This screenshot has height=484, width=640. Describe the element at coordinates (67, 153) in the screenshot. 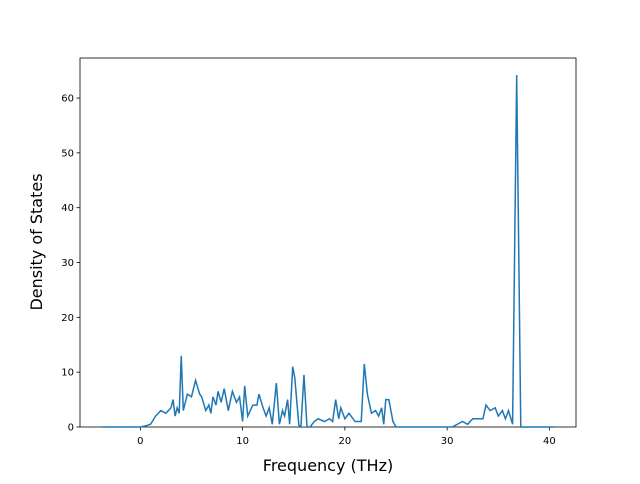

I see `y-tick-label: 50` at that location.